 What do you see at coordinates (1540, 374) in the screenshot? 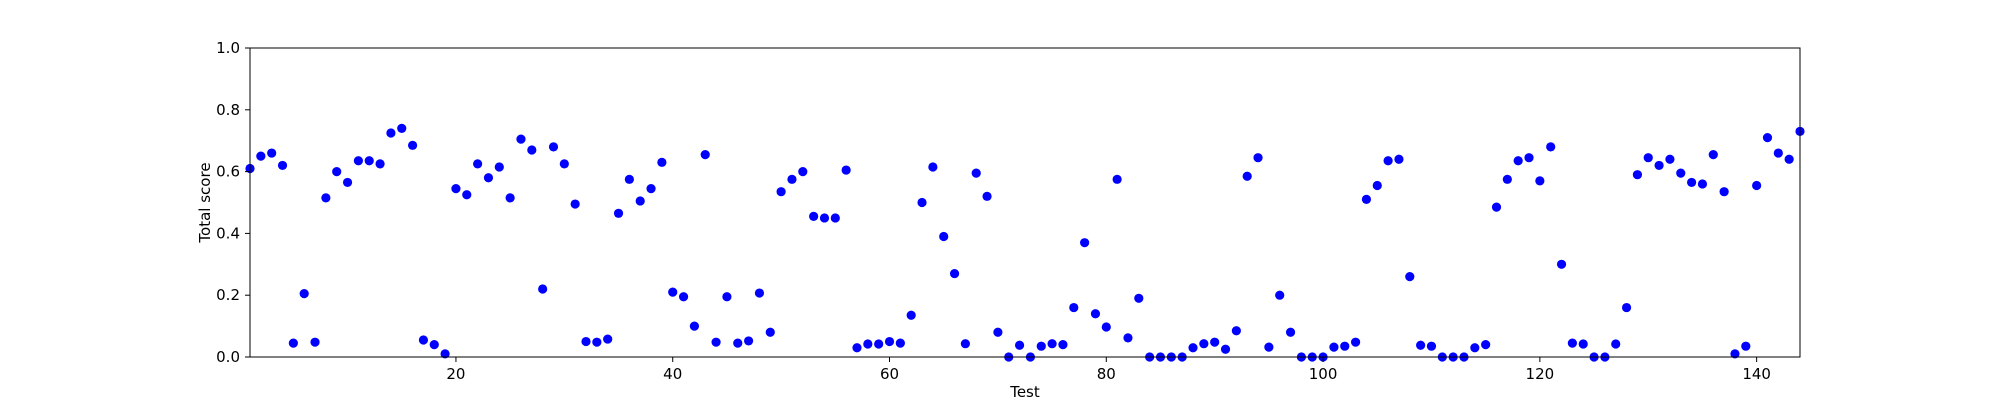
I see `x-tick-label: 120` at bounding box center [1540, 374].